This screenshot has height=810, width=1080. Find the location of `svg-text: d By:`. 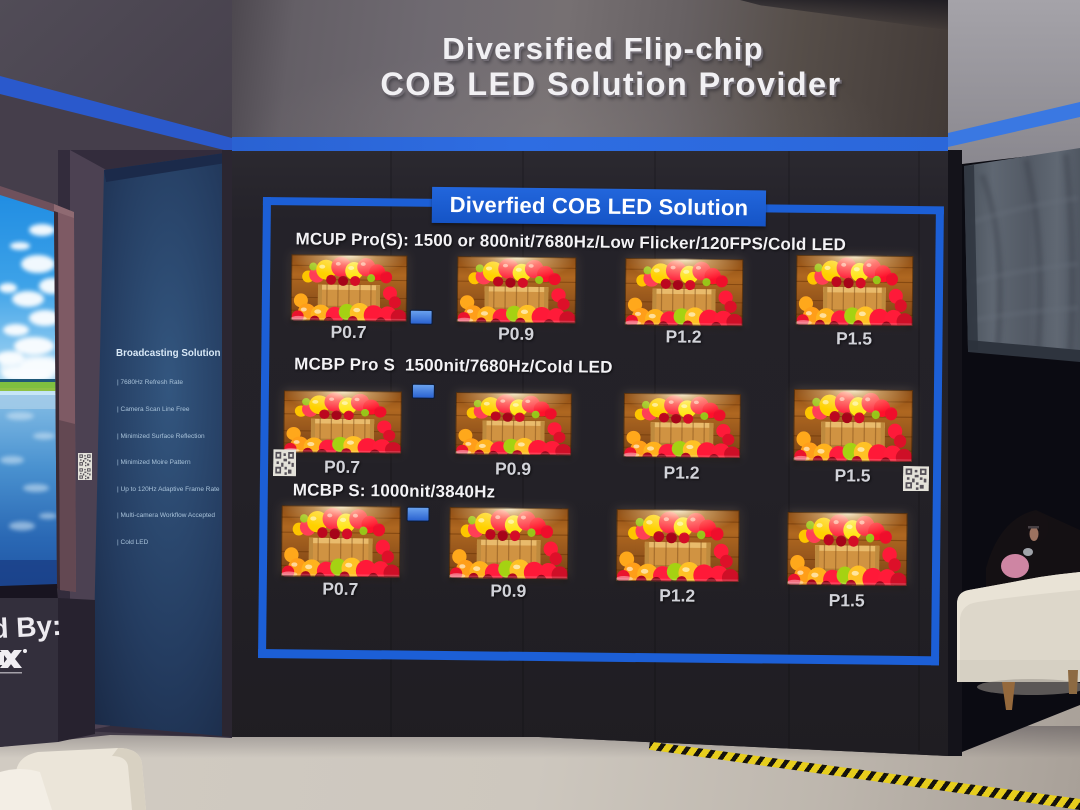

svg-text: d By: is located at coordinates (31, 627).